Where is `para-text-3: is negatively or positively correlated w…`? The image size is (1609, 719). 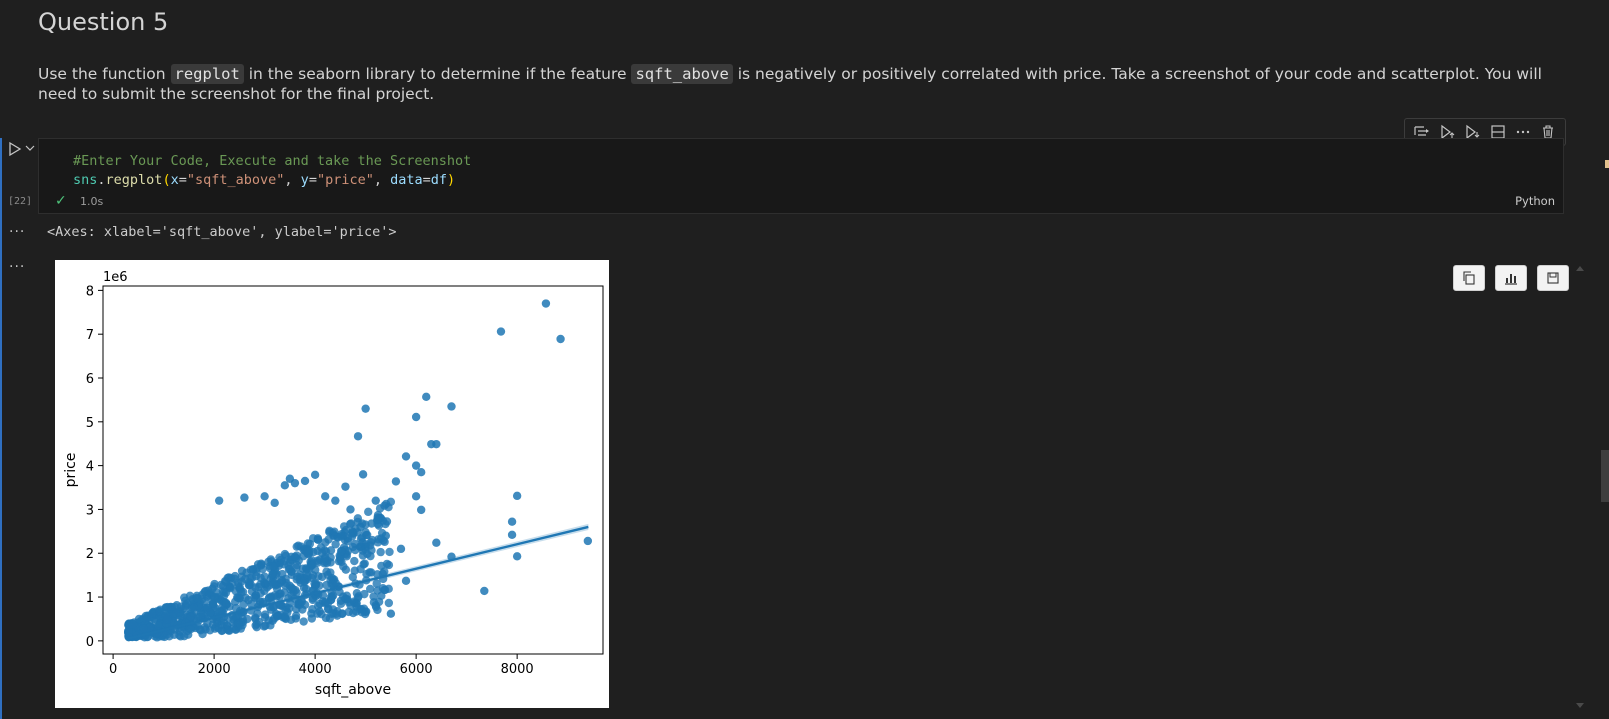
para-text-3: is negatively or positively correlated w… is located at coordinates (790, 84).